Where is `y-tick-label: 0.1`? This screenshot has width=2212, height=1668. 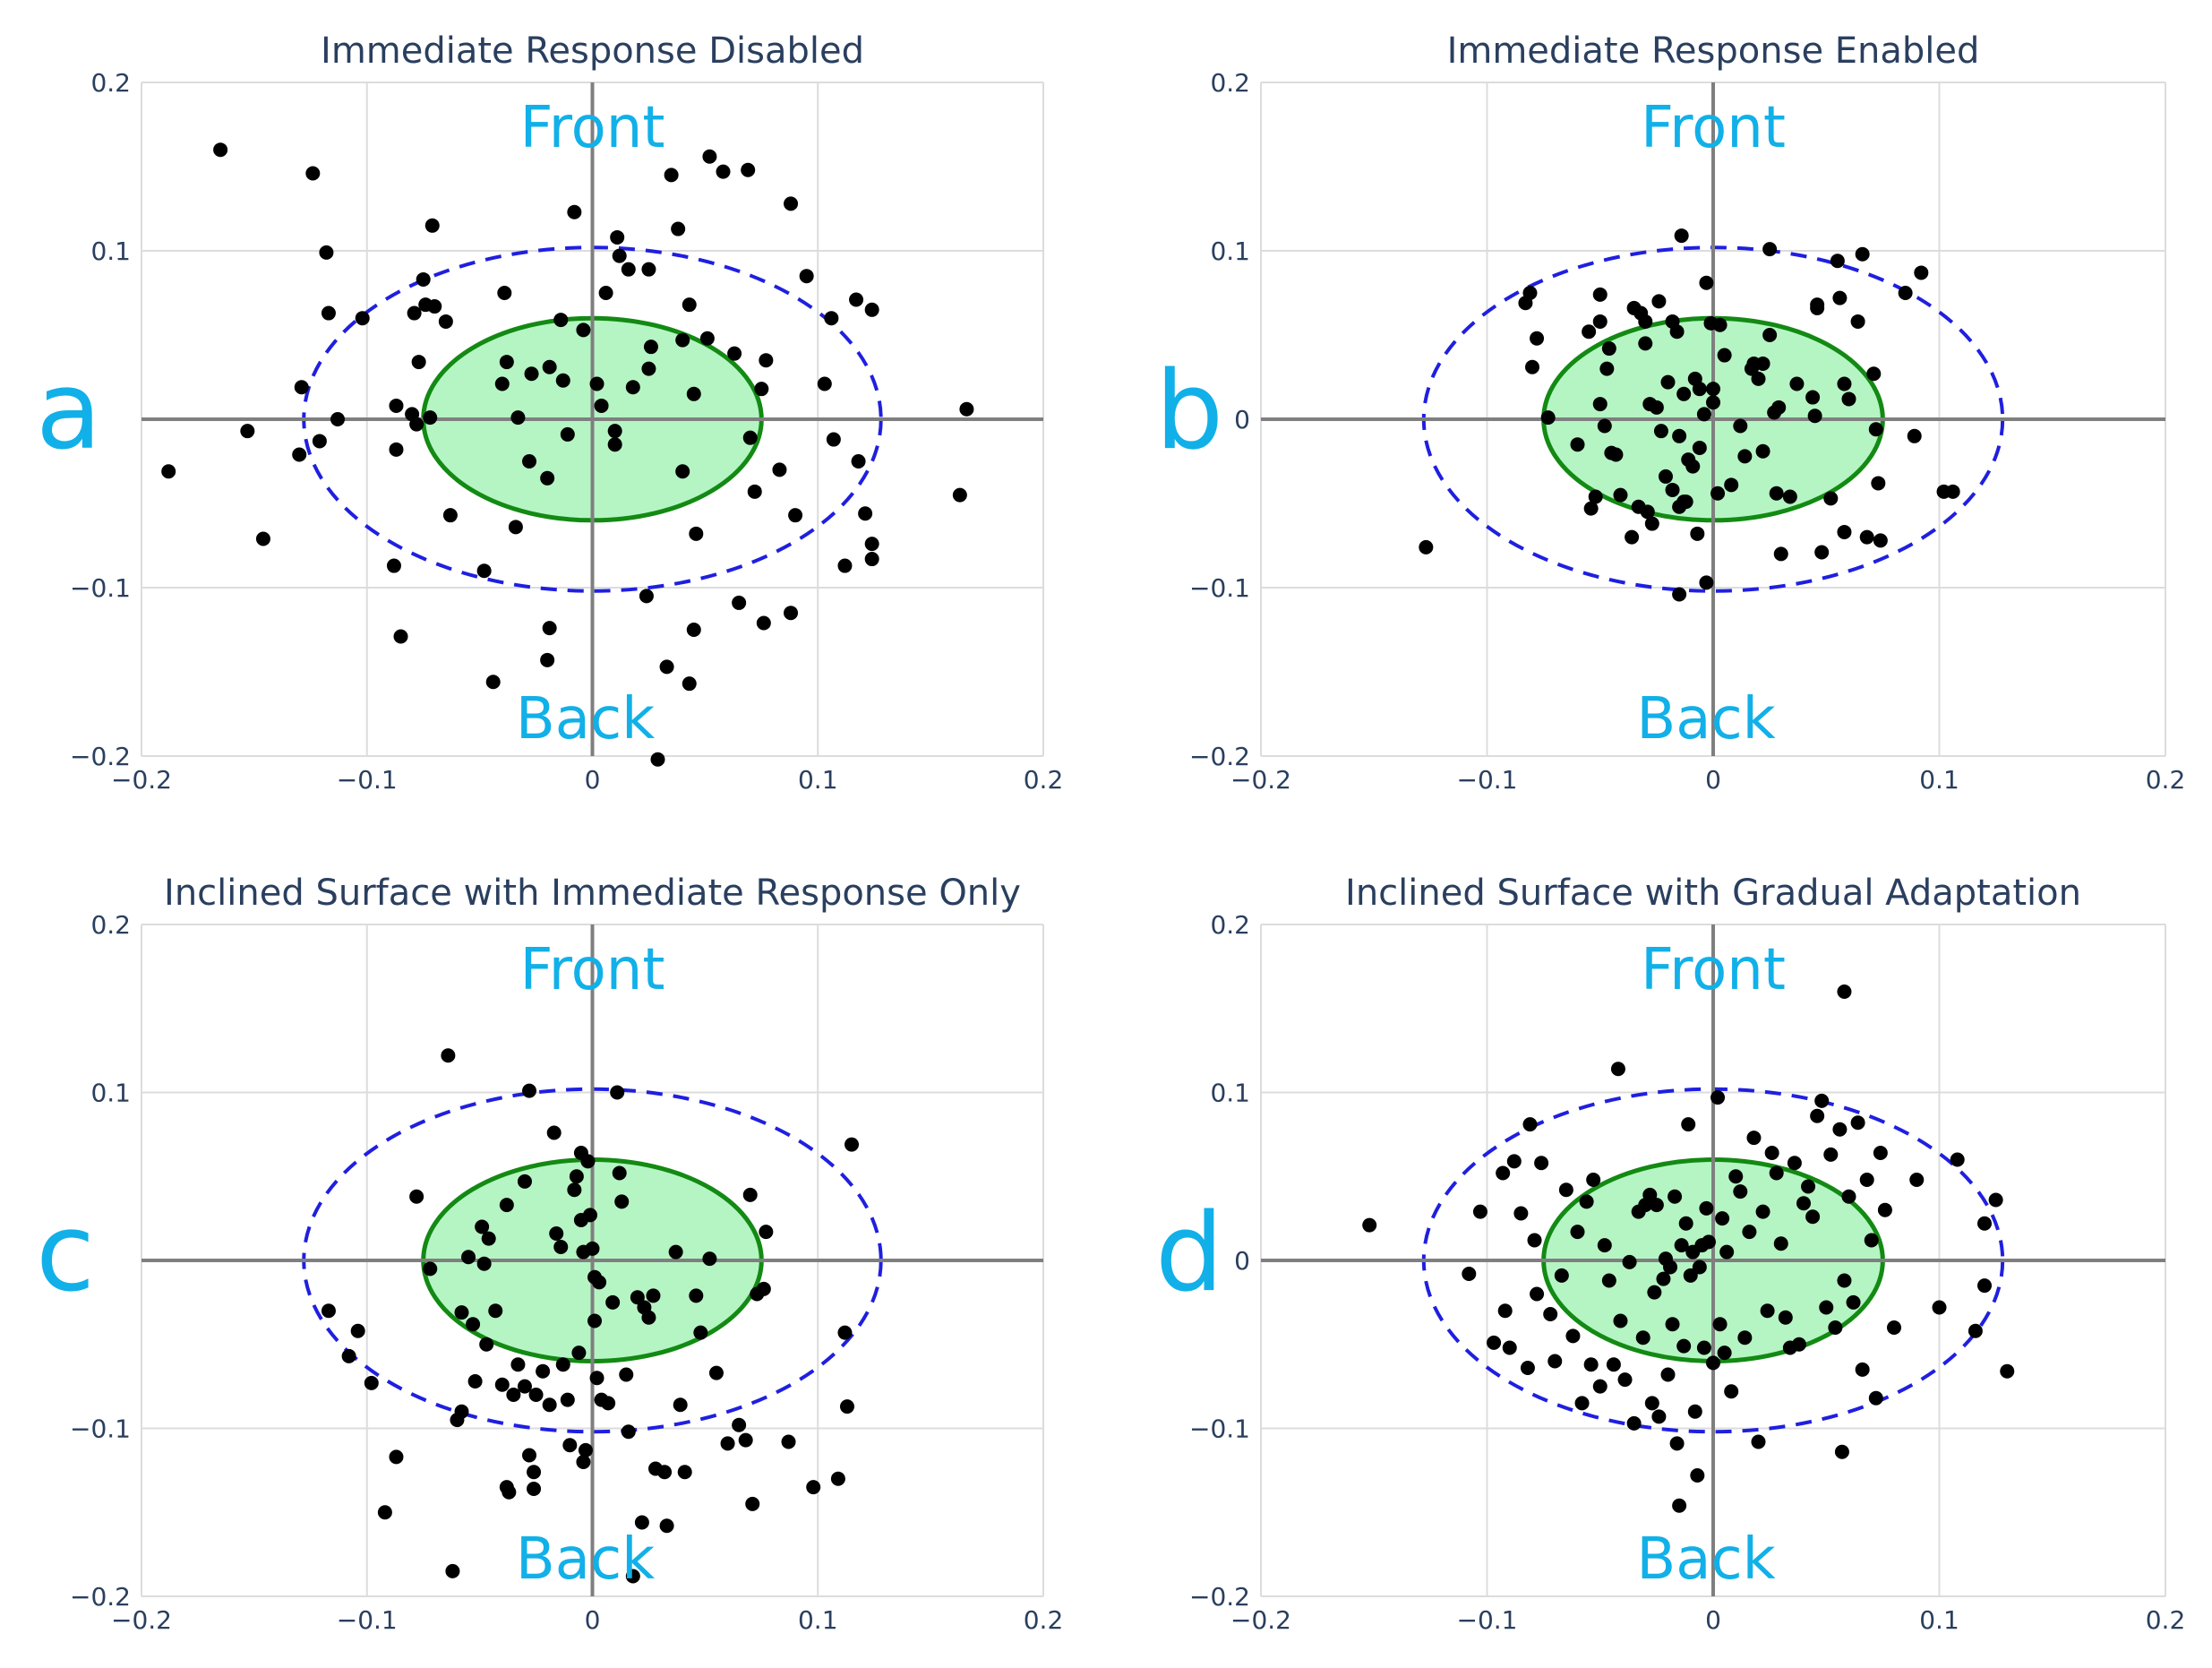
y-tick-label: 0.1 is located at coordinates (1230, 1093).